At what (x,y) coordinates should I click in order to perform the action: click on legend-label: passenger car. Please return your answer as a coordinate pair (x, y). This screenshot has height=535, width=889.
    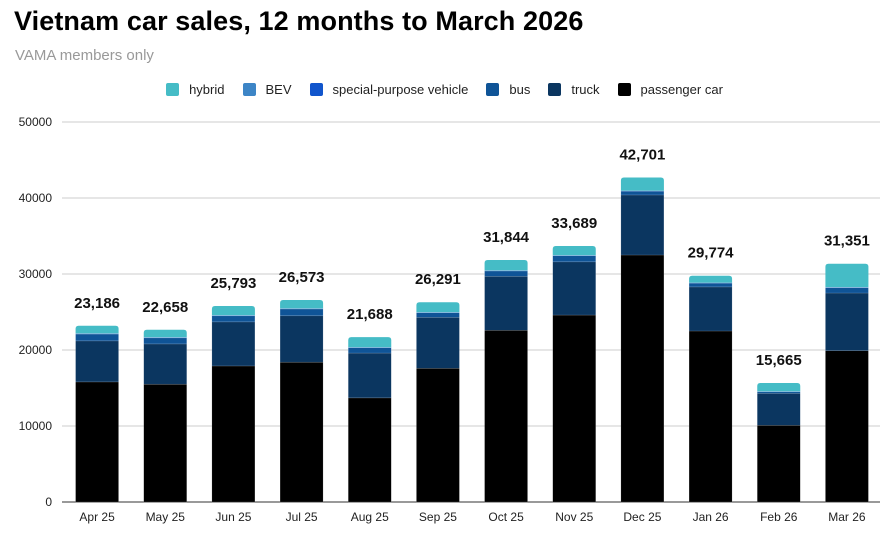
    Looking at the image, I should click on (681, 89).